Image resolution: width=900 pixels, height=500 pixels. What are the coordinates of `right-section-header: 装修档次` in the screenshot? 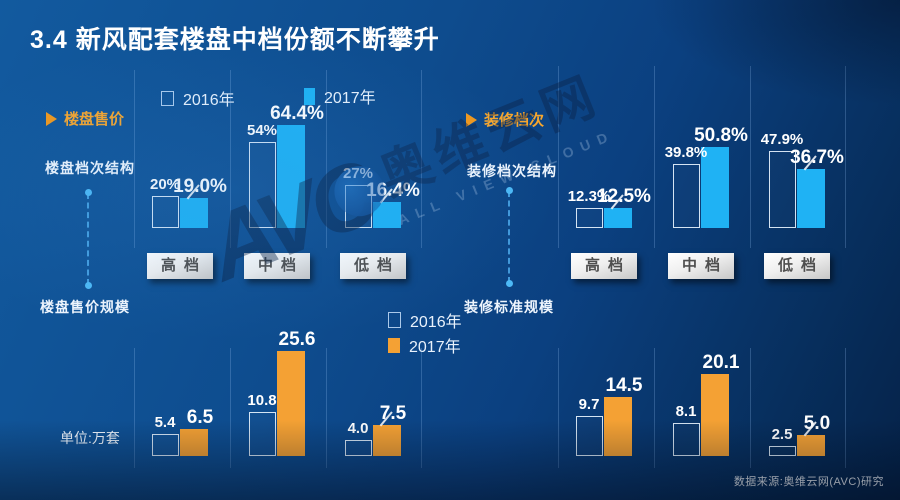 It's located at (505, 119).